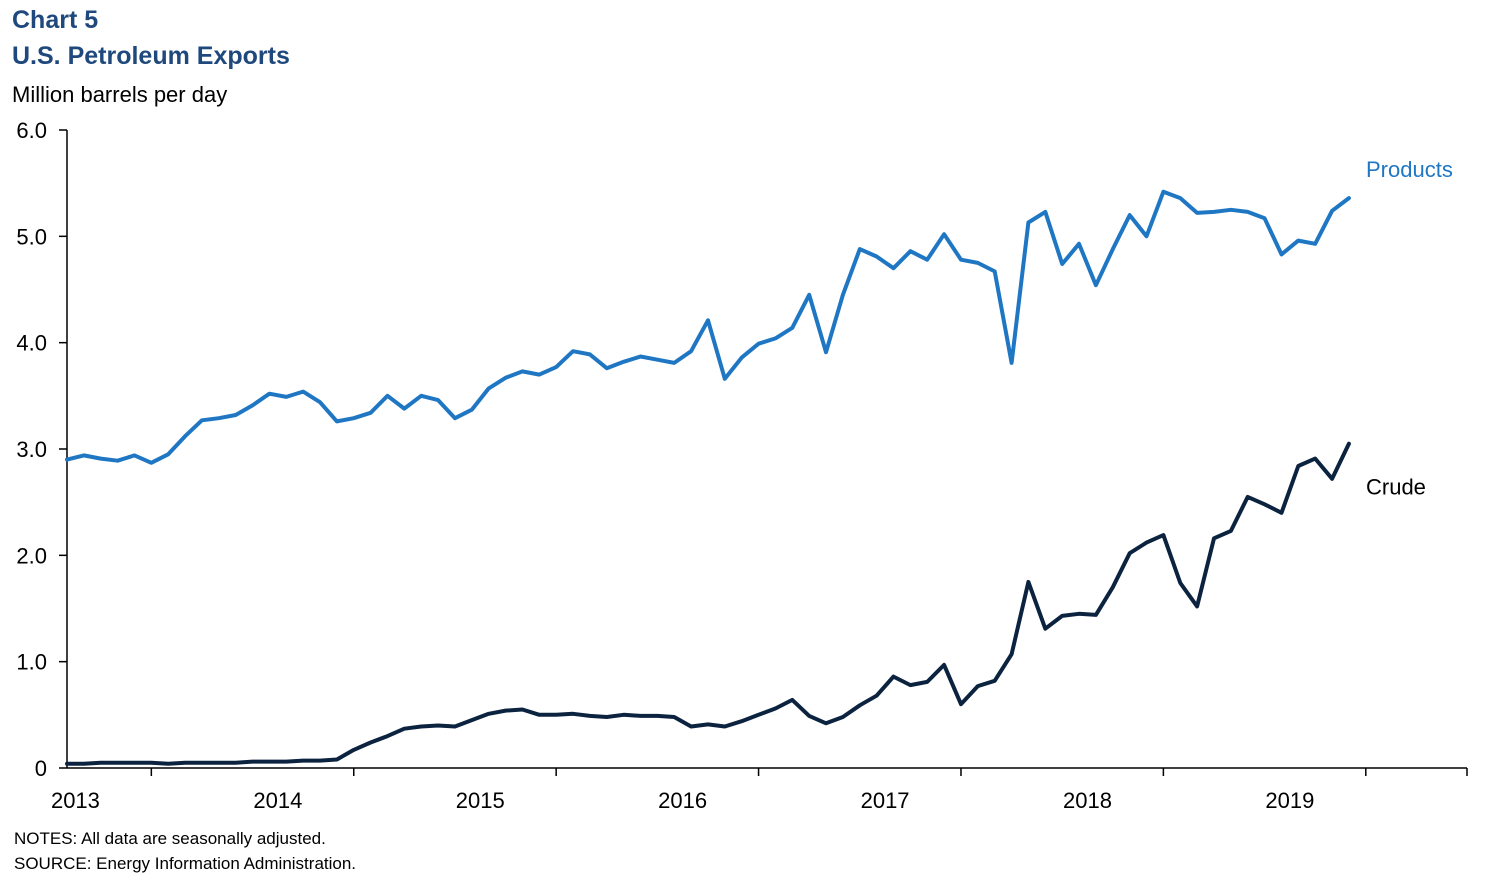  I want to click on y-tick-label: 5.0, so click(31, 236).